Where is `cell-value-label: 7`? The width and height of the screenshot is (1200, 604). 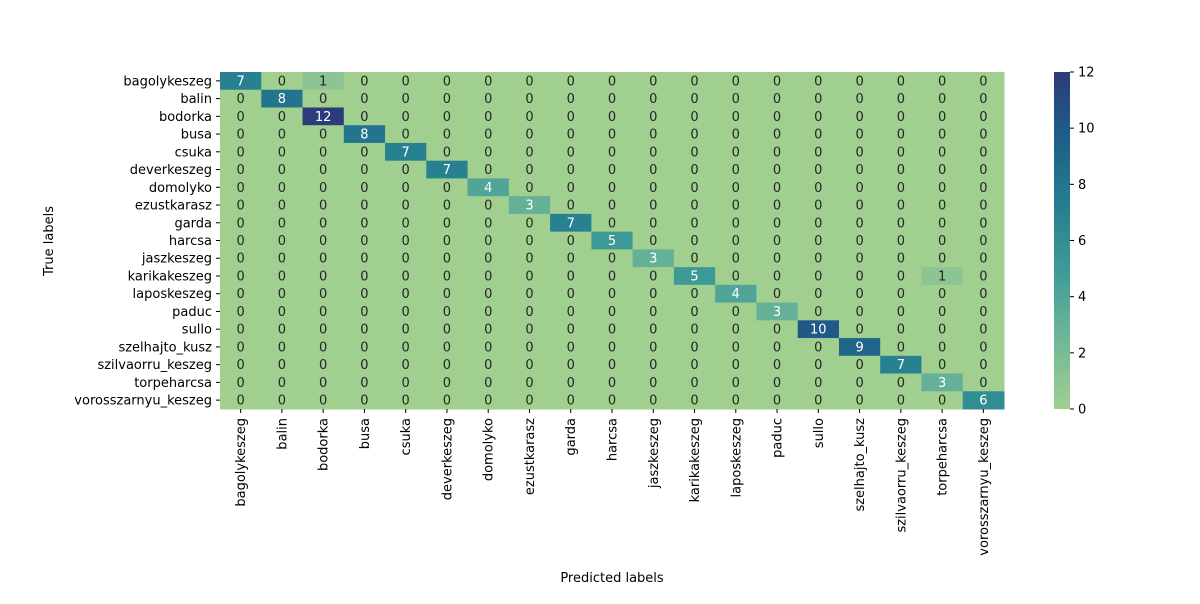
cell-value-label: 7 is located at coordinates (406, 152).